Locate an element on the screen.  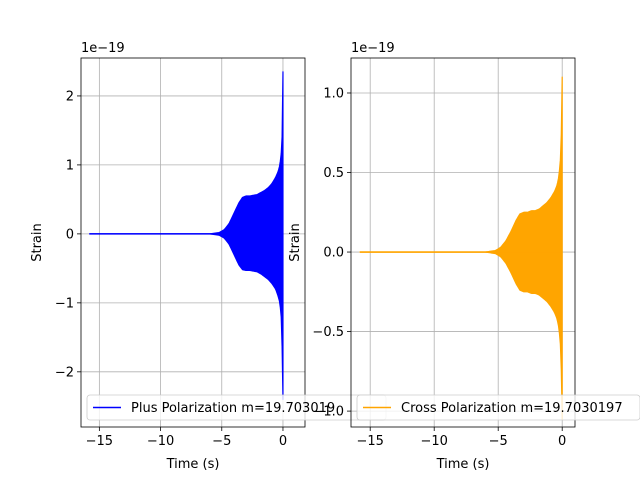
y-tick-label: 2 is located at coordinates (70, 96).